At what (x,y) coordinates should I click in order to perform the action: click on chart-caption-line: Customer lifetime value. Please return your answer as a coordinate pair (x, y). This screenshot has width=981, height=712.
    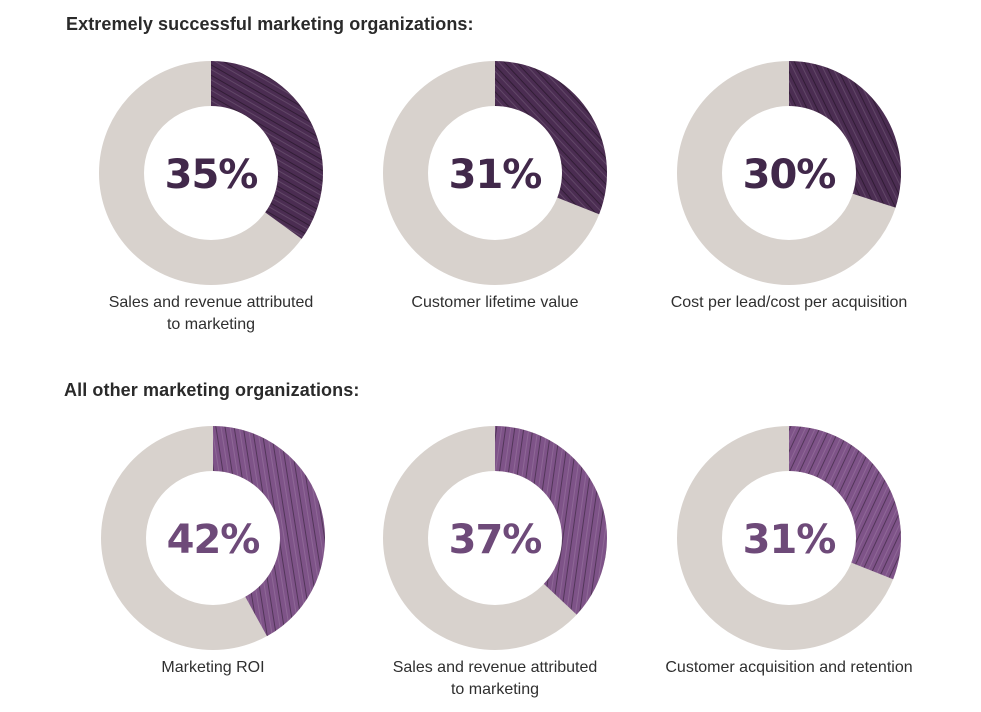
    Looking at the image, I should click on (495, 302).